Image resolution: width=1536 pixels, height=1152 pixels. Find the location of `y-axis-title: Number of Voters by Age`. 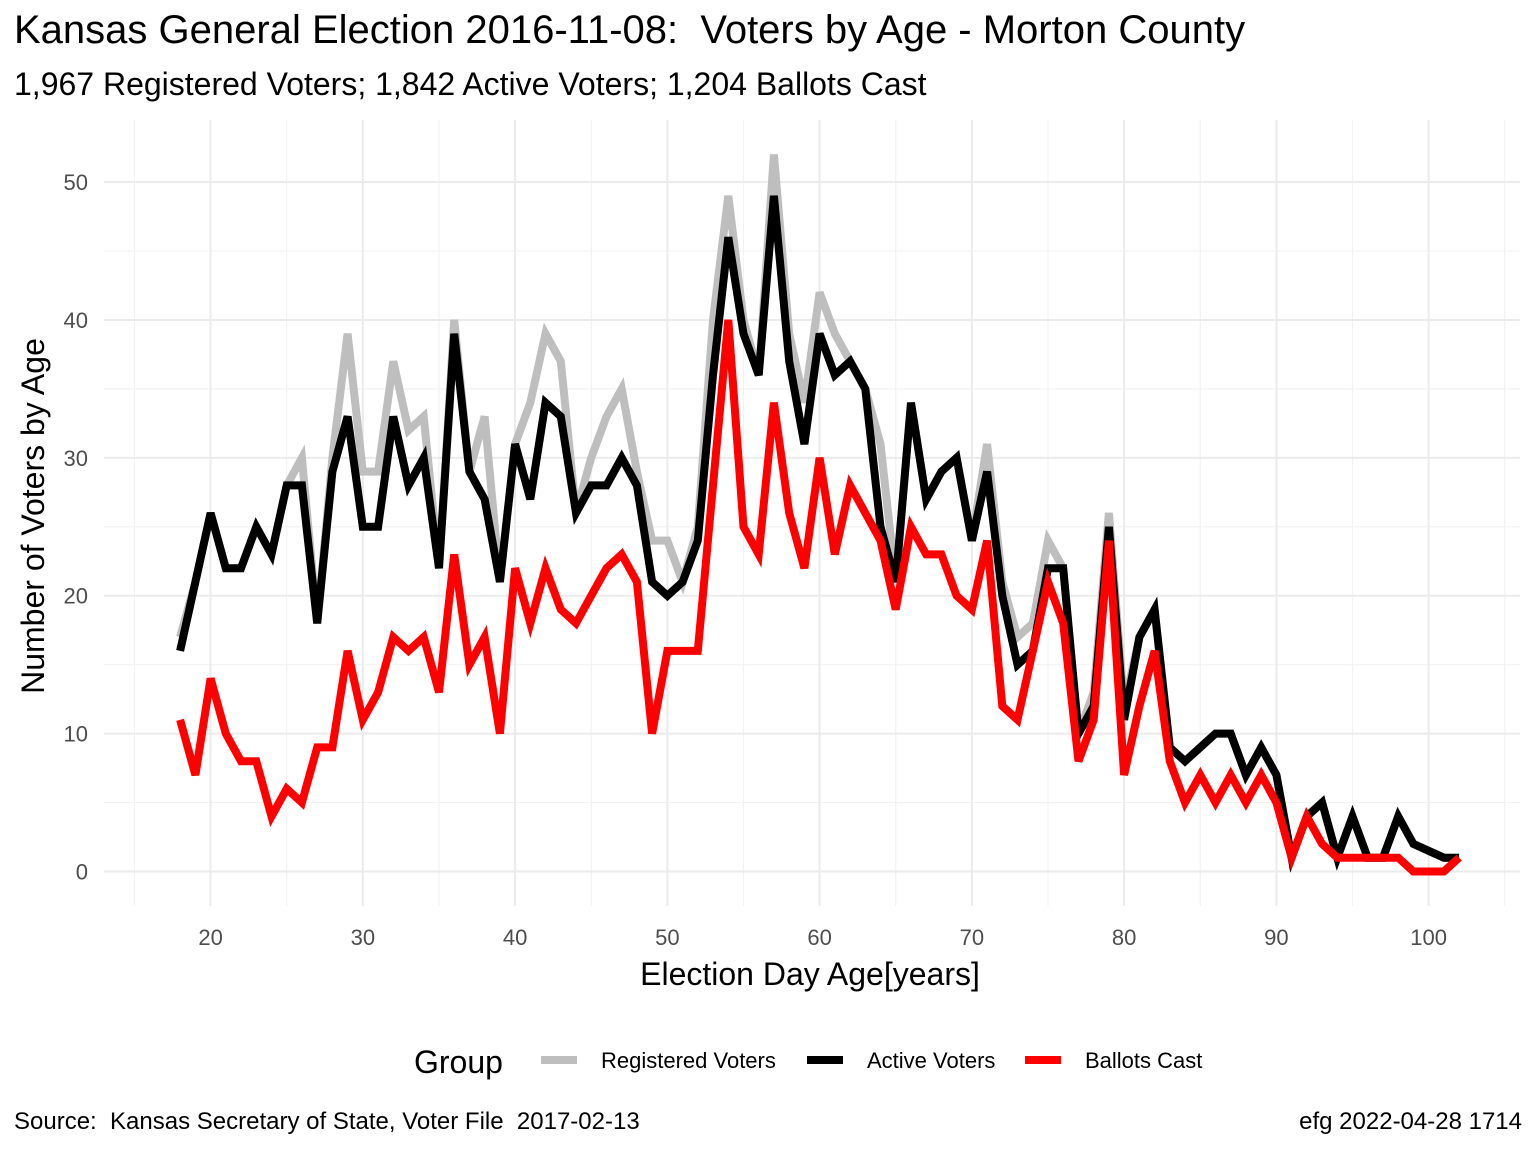

y-axis-title: Number of Voters by Age is located at coordinates (33, 516).